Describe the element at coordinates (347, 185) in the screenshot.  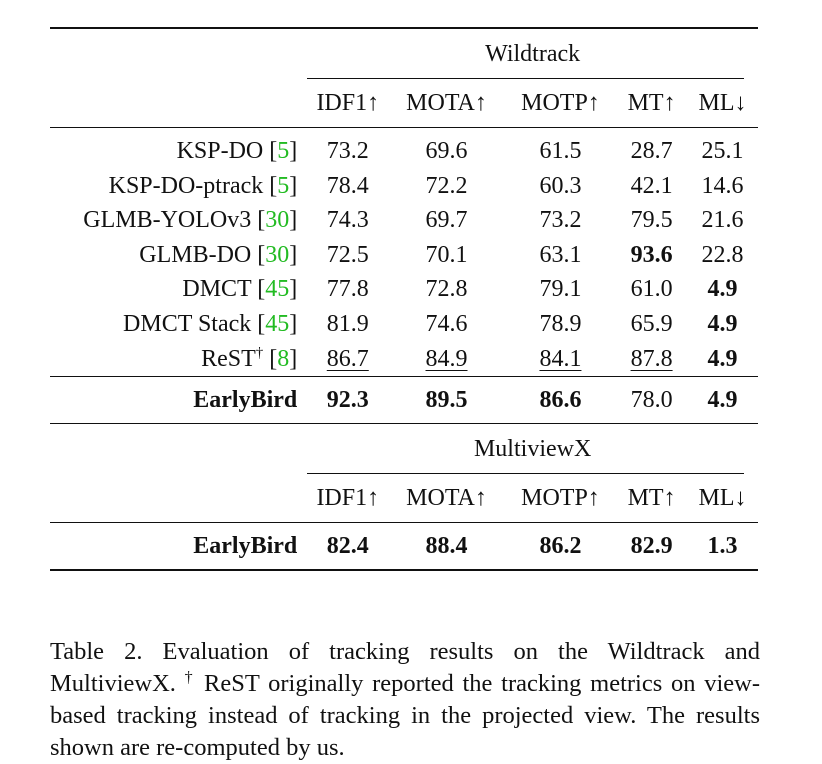
I see `value-idf1: 78.4` at that location.